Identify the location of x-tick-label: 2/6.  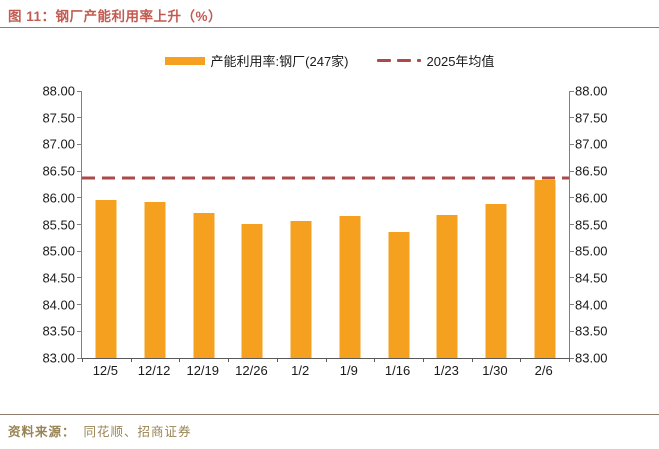
(543, 370).